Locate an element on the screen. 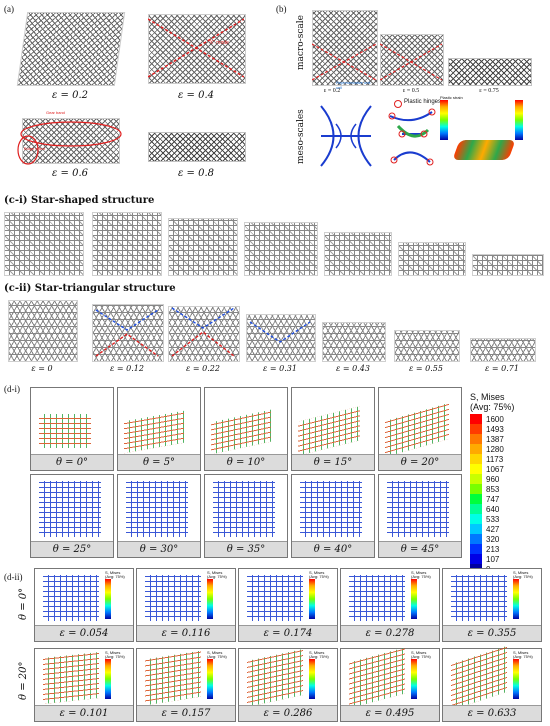  macro-scale-label: macro-scale is located at coordinates (301, 42).